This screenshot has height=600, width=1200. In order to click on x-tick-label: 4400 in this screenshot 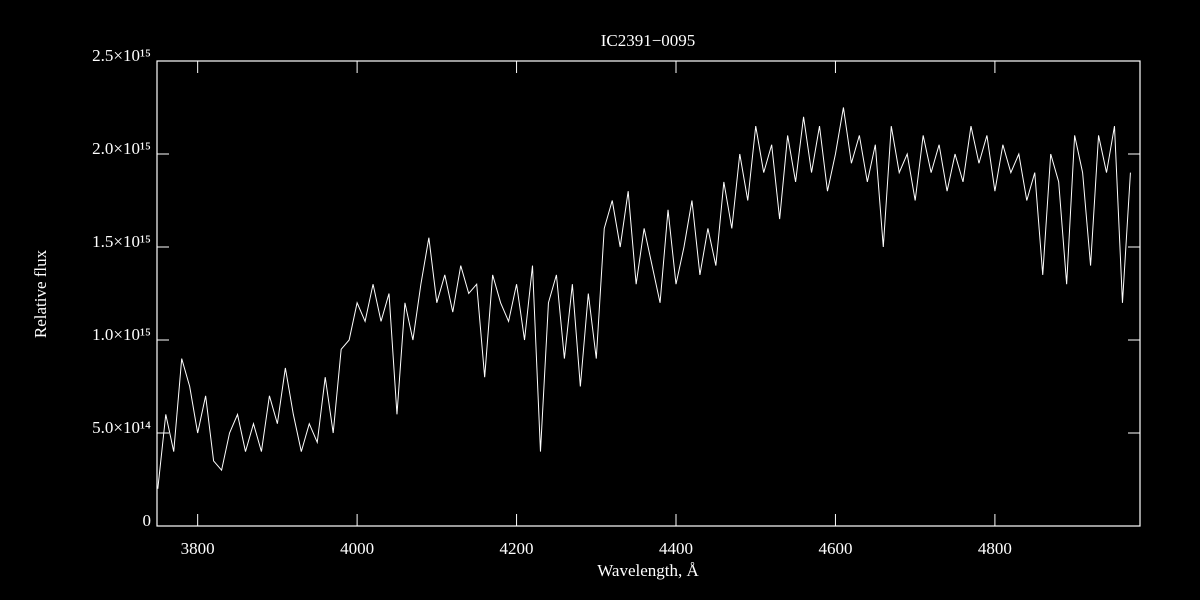, I will do `click(676, 548)`.